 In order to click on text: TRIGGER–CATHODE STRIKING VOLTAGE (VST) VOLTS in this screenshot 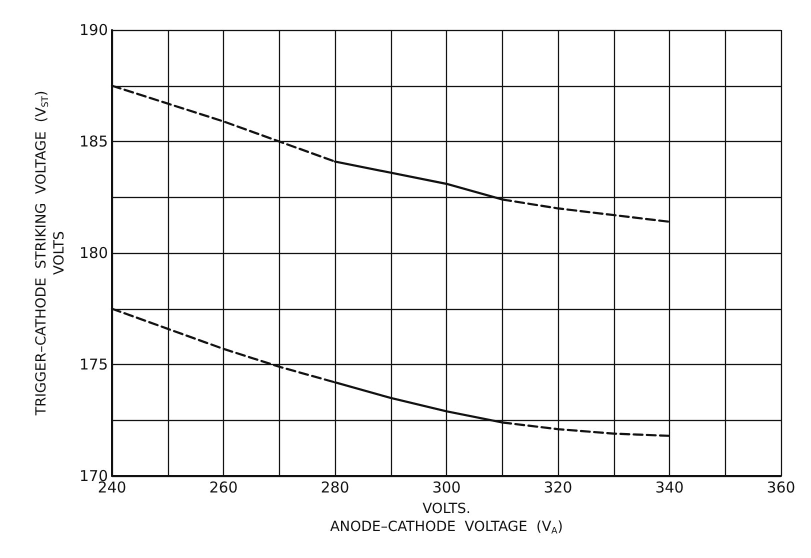, I will do `click(50, 253)`.